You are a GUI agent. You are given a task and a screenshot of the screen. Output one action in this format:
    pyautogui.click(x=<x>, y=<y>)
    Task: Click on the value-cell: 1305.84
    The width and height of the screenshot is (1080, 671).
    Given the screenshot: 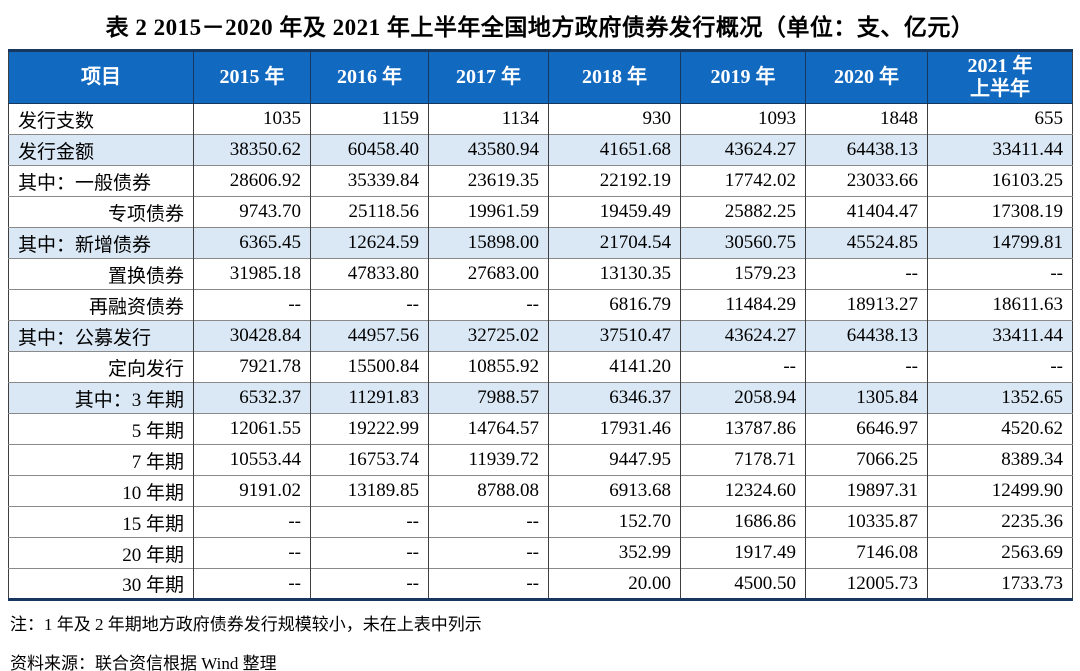 What is the action you would take?
    pyautogui.click(x=866, y=398)
    